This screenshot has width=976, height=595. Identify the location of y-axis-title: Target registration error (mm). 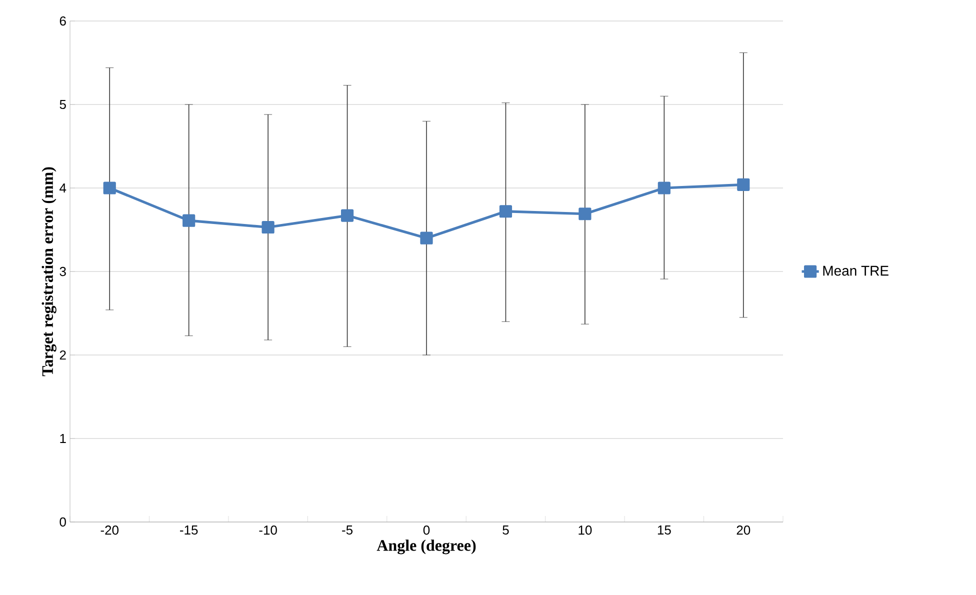
(49, 271).